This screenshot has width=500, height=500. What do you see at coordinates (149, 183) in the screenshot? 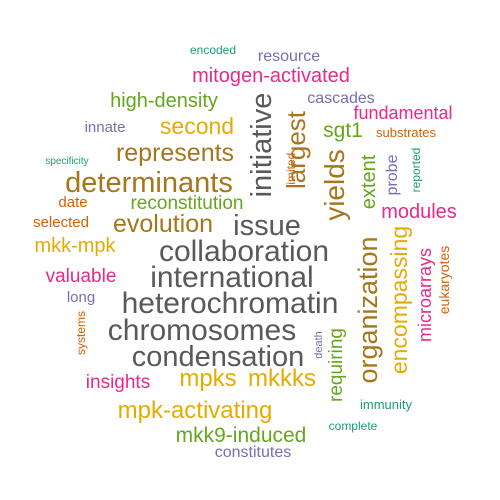
I see `word-determinants: determinants` at bounding box center [149, 183].